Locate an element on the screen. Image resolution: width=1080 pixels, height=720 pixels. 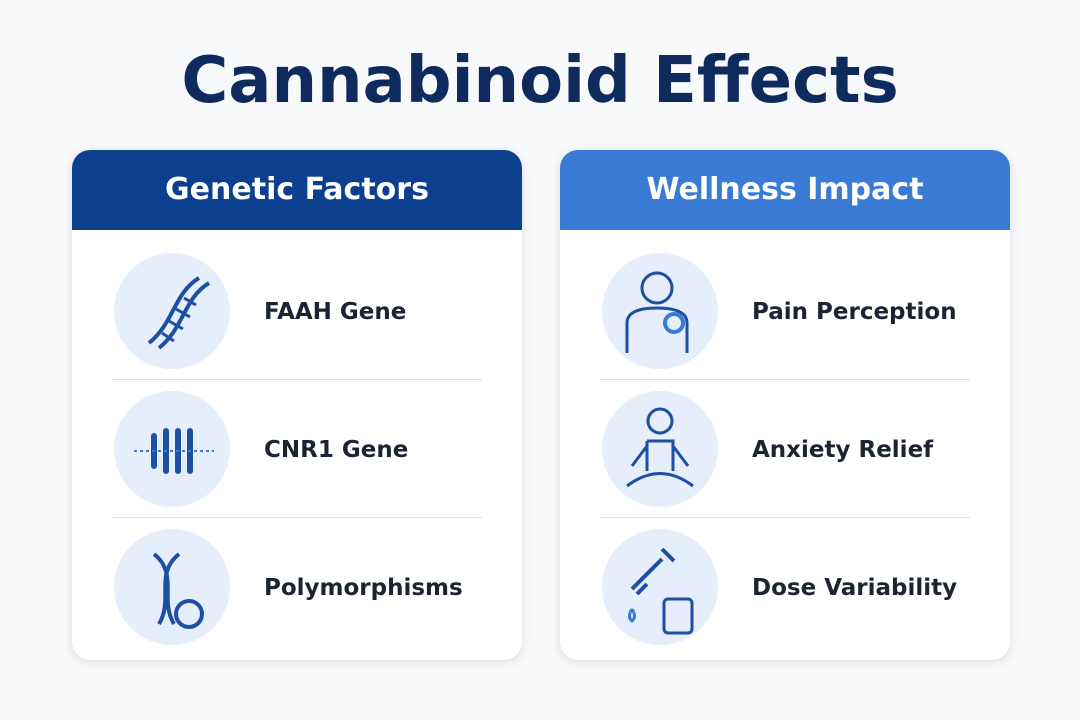
list-item: Pain Perception is located at coordinates (785, 312).